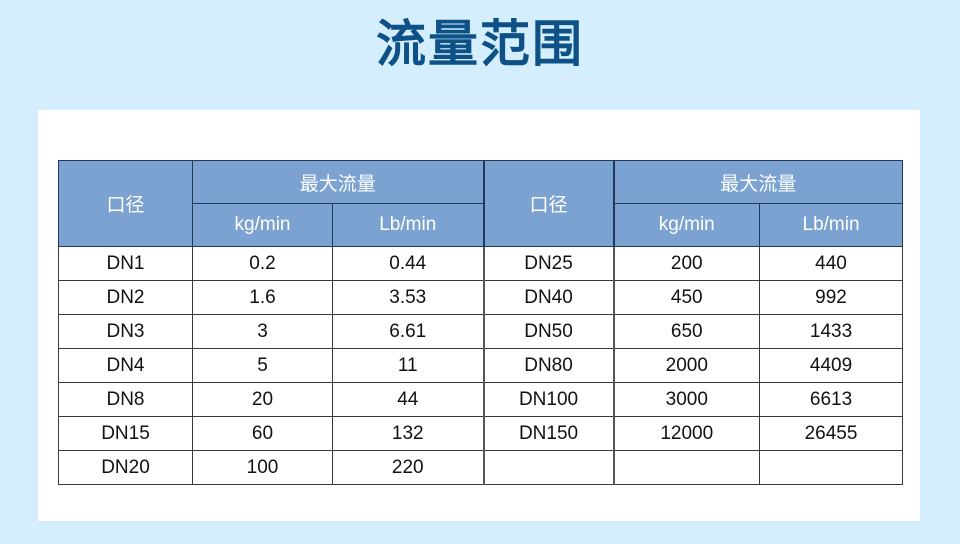  What do you see at coordinates (125, 399) in the screenshot?
I see `cell-caliber-left: DN8` at bounding box center [125, 399].